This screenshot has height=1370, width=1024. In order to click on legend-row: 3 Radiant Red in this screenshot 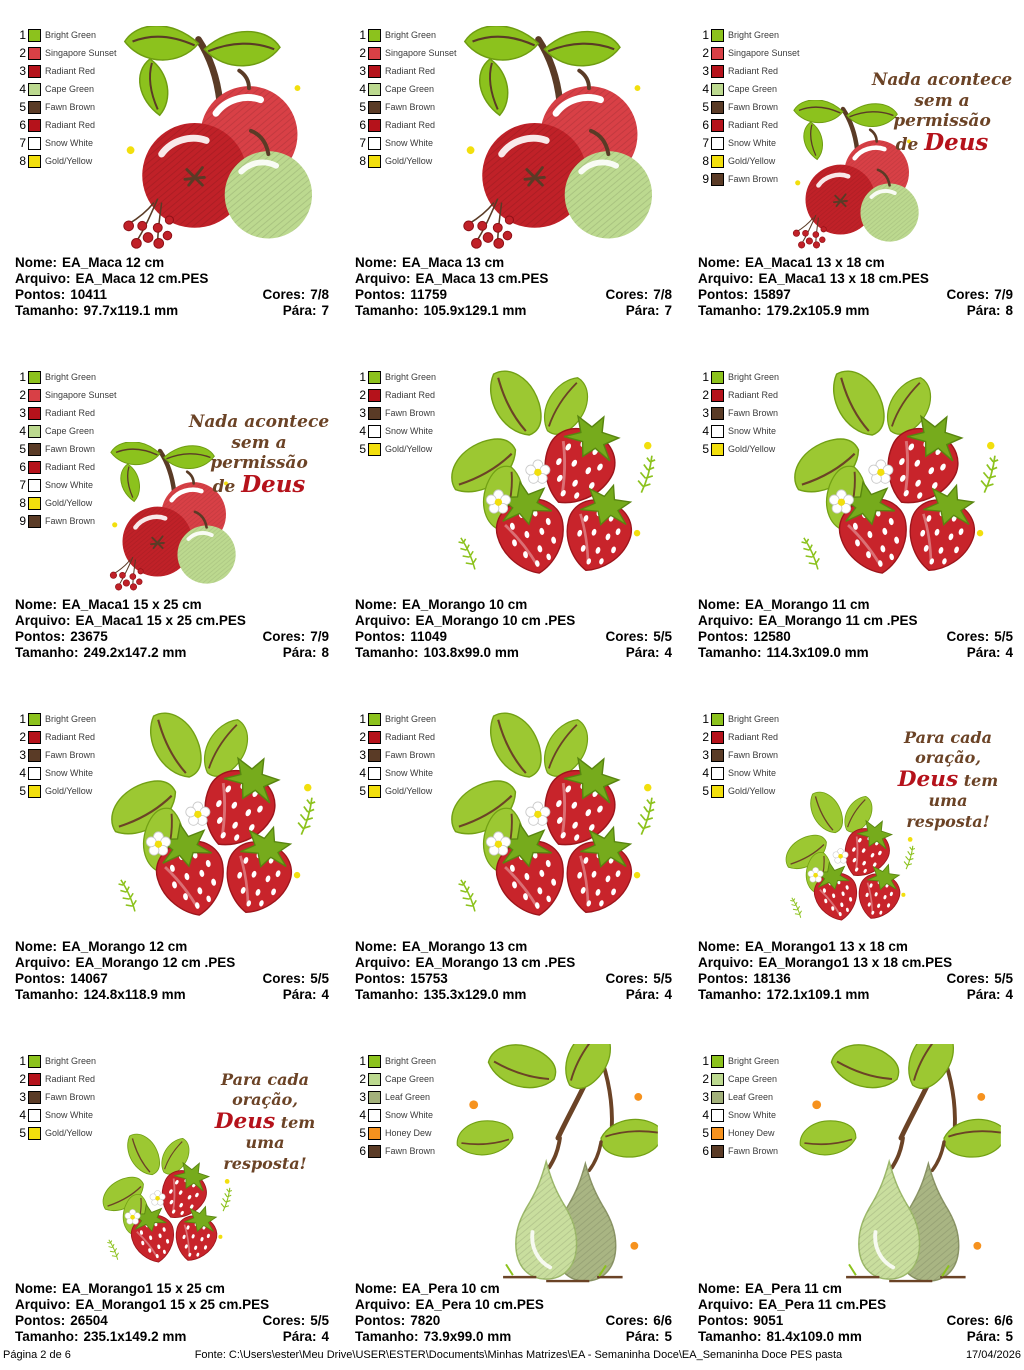, I will do `click(402, 71)`.